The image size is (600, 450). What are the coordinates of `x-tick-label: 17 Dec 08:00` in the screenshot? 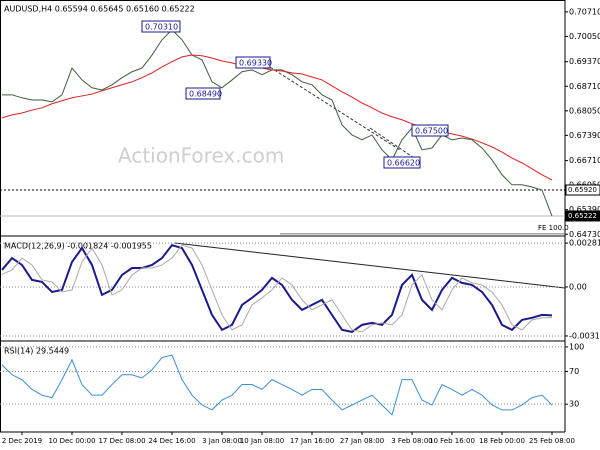 It's located at (121, 441).